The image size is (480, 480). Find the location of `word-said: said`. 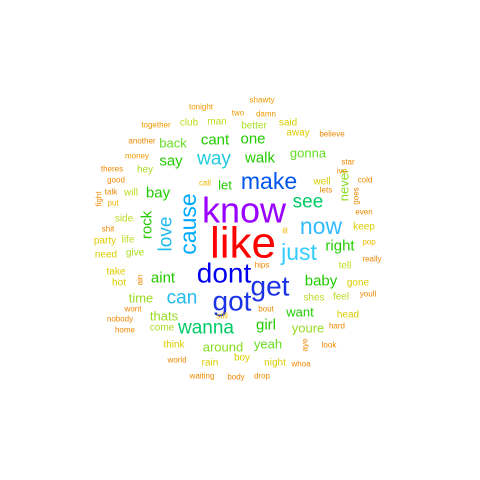

word-said: said is located at coordinates (288, 123).